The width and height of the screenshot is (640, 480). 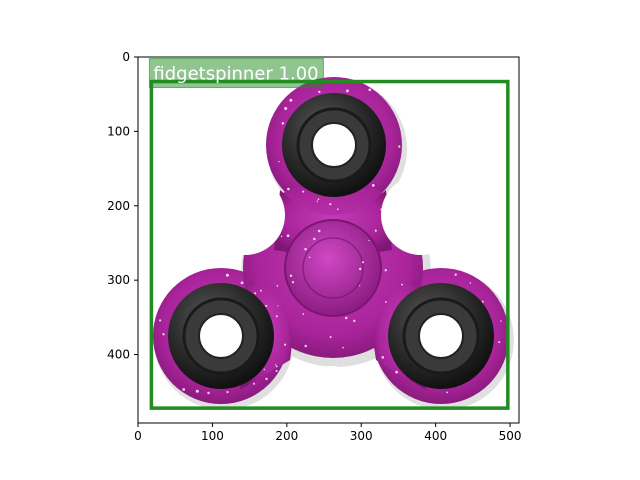 I want to click on x-tick-label: 500, so click(x=510, y=436).